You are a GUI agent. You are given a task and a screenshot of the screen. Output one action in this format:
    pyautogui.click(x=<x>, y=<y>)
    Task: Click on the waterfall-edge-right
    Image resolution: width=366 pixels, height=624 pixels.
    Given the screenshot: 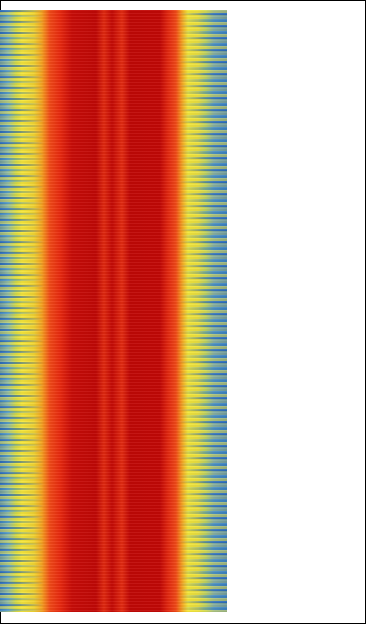 What is the action you would take?
    pyautogui.click(x=203, y=311)
    